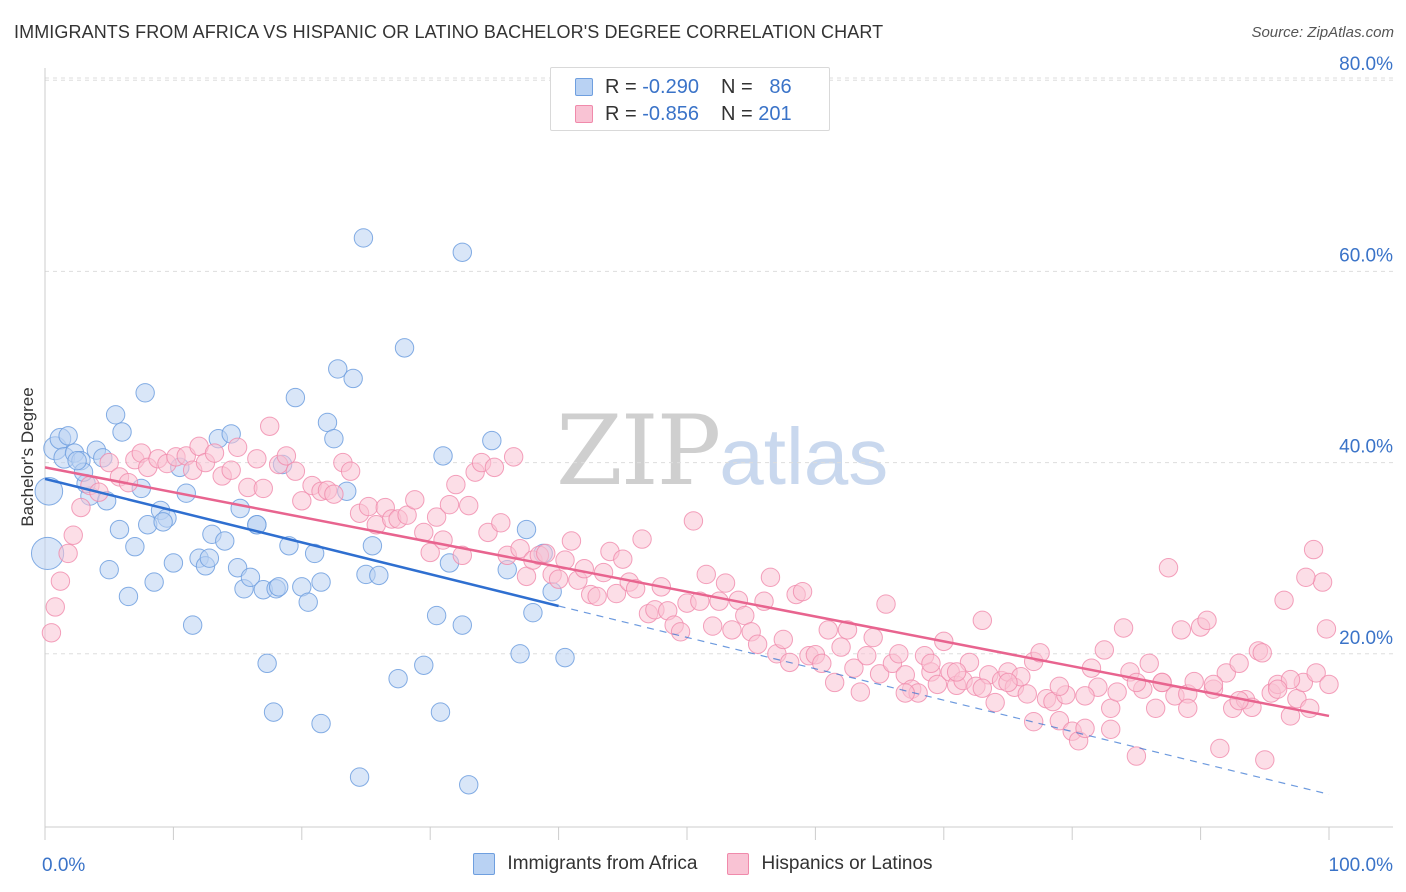 The height and width of the screenshot is (892, 1406). I want to click on legend-n-label: N =, so click(736, 86).